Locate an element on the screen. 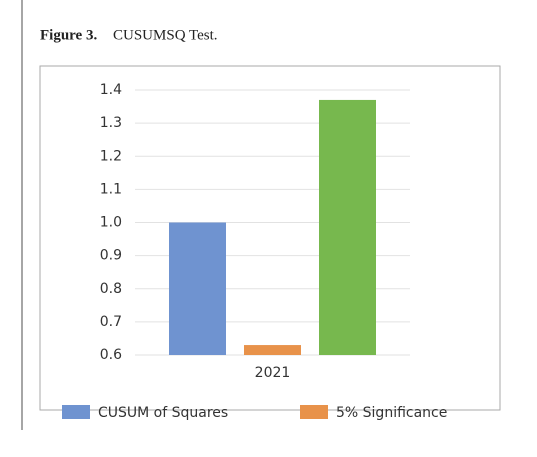  y-tick-label: 0.7 is located at coordinates (111, 322).